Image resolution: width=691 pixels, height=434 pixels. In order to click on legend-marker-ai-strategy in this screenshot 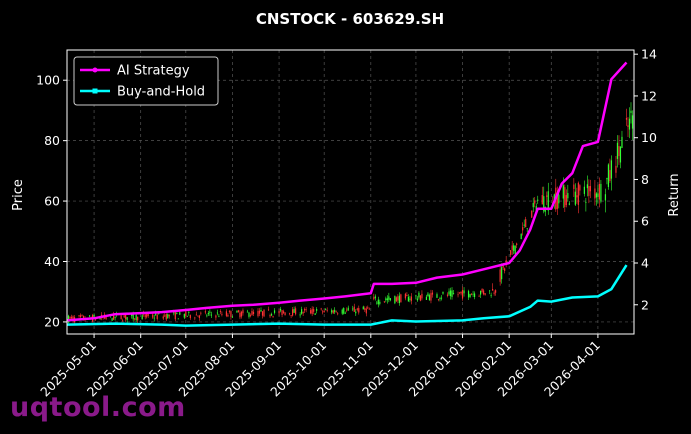, I will do `click(95, 70)`.